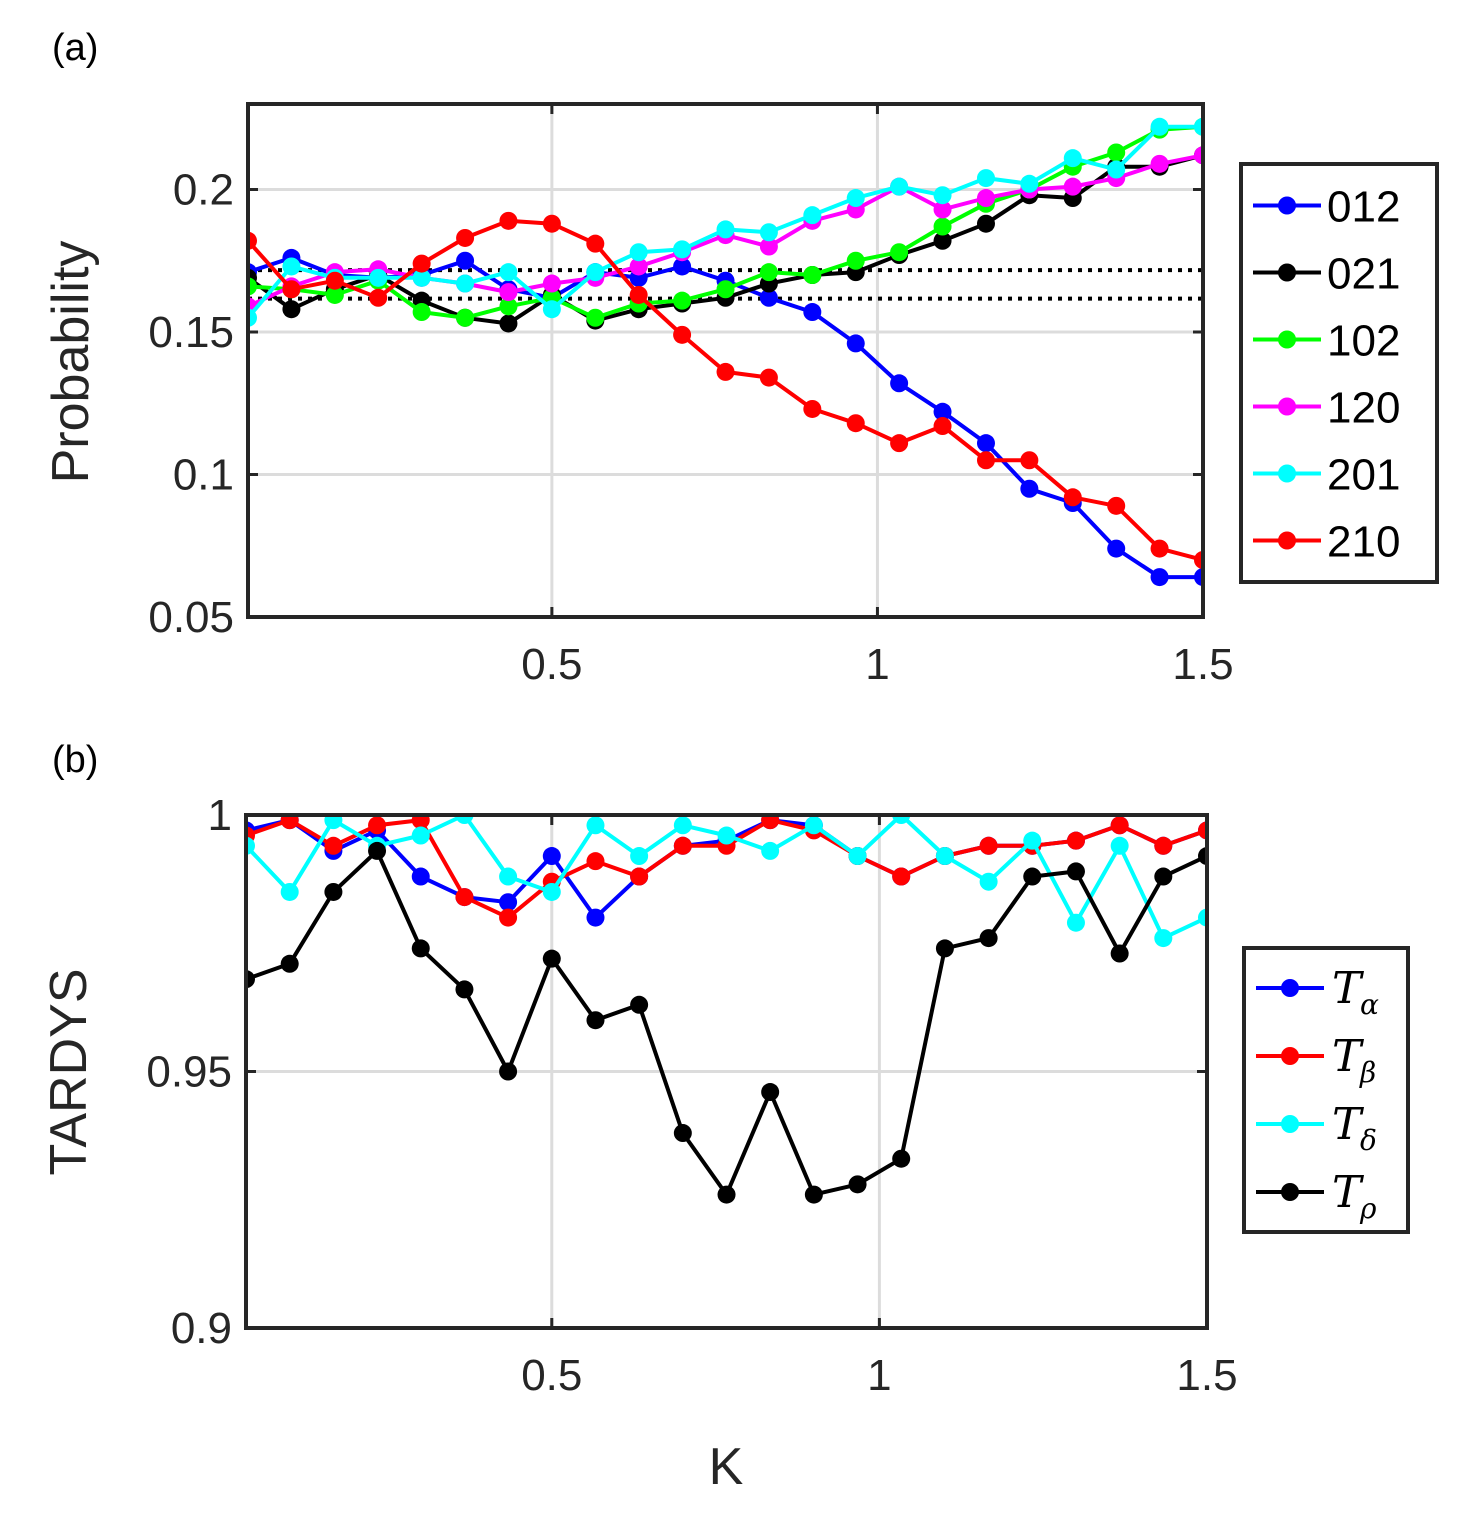  What do you see at coordinates (551, 664) in the screenshot?
I see `a-xtick-label-0: 0.5` at bounding box center [551, 664].